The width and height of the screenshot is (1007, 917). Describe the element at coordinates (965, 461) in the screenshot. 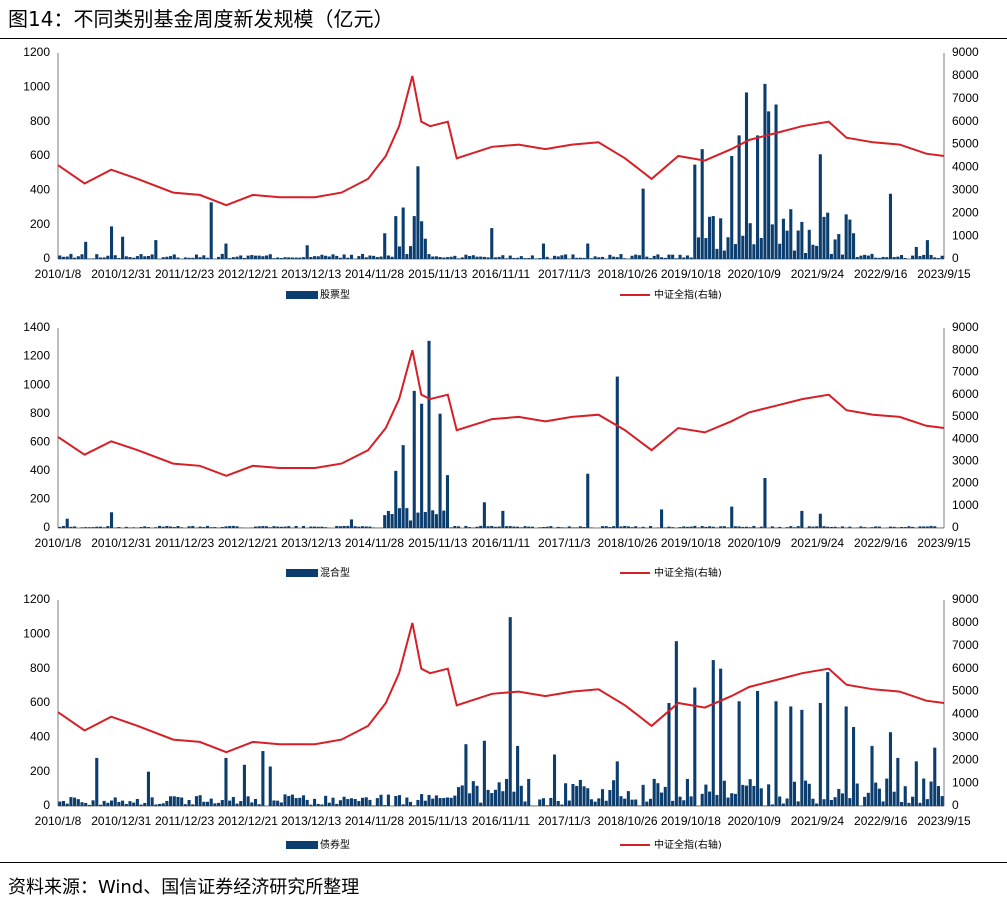

I see `right-axis-tick: 3000` at that location.